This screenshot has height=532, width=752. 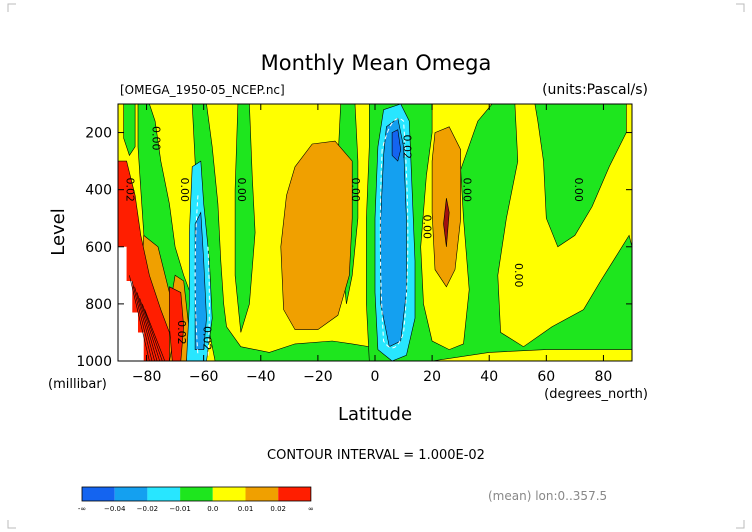 I want to click on region-red, so click(x=177, y=323).